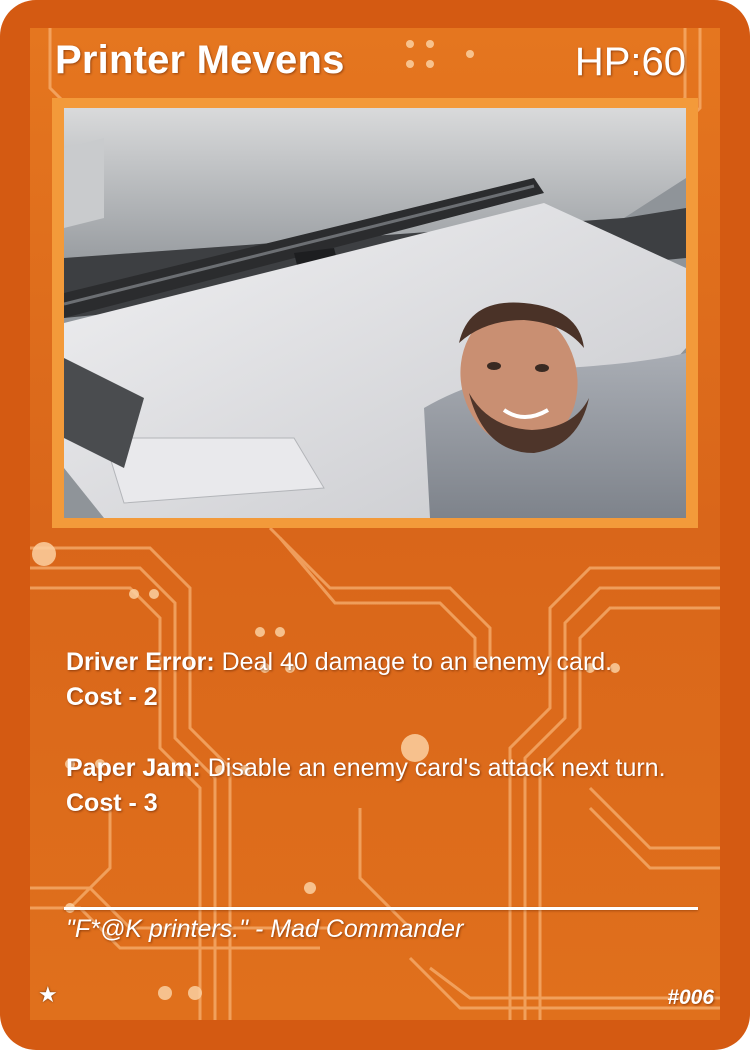  What do you see at coordinates (140, 662) in the screenshot?
I see `ability-name: Driver Error:` at bounding box center [140, 662].